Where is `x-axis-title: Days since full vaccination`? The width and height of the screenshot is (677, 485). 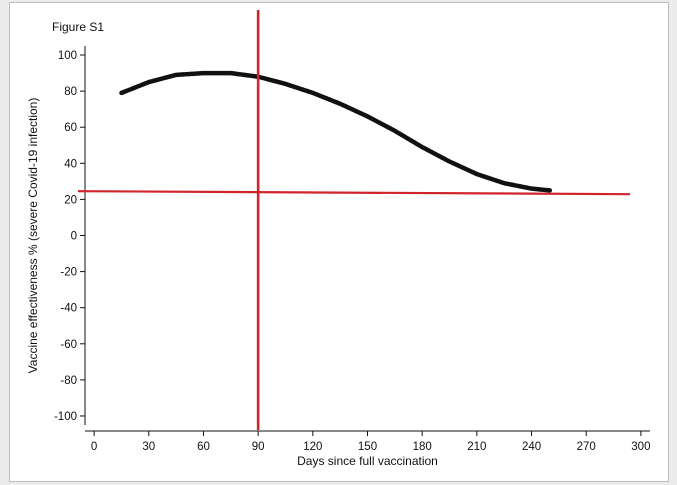 x-axis-title: Days since full vaccination is located at coordinates (367, 461).